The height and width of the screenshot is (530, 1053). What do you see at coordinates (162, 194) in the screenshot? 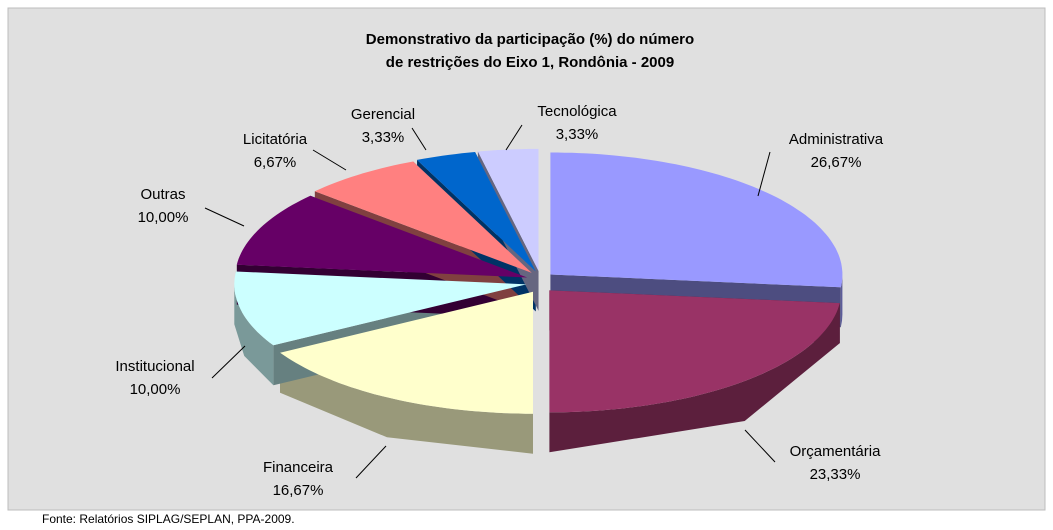
I see `slice-label: Outras` at bounding box center [162, 194].